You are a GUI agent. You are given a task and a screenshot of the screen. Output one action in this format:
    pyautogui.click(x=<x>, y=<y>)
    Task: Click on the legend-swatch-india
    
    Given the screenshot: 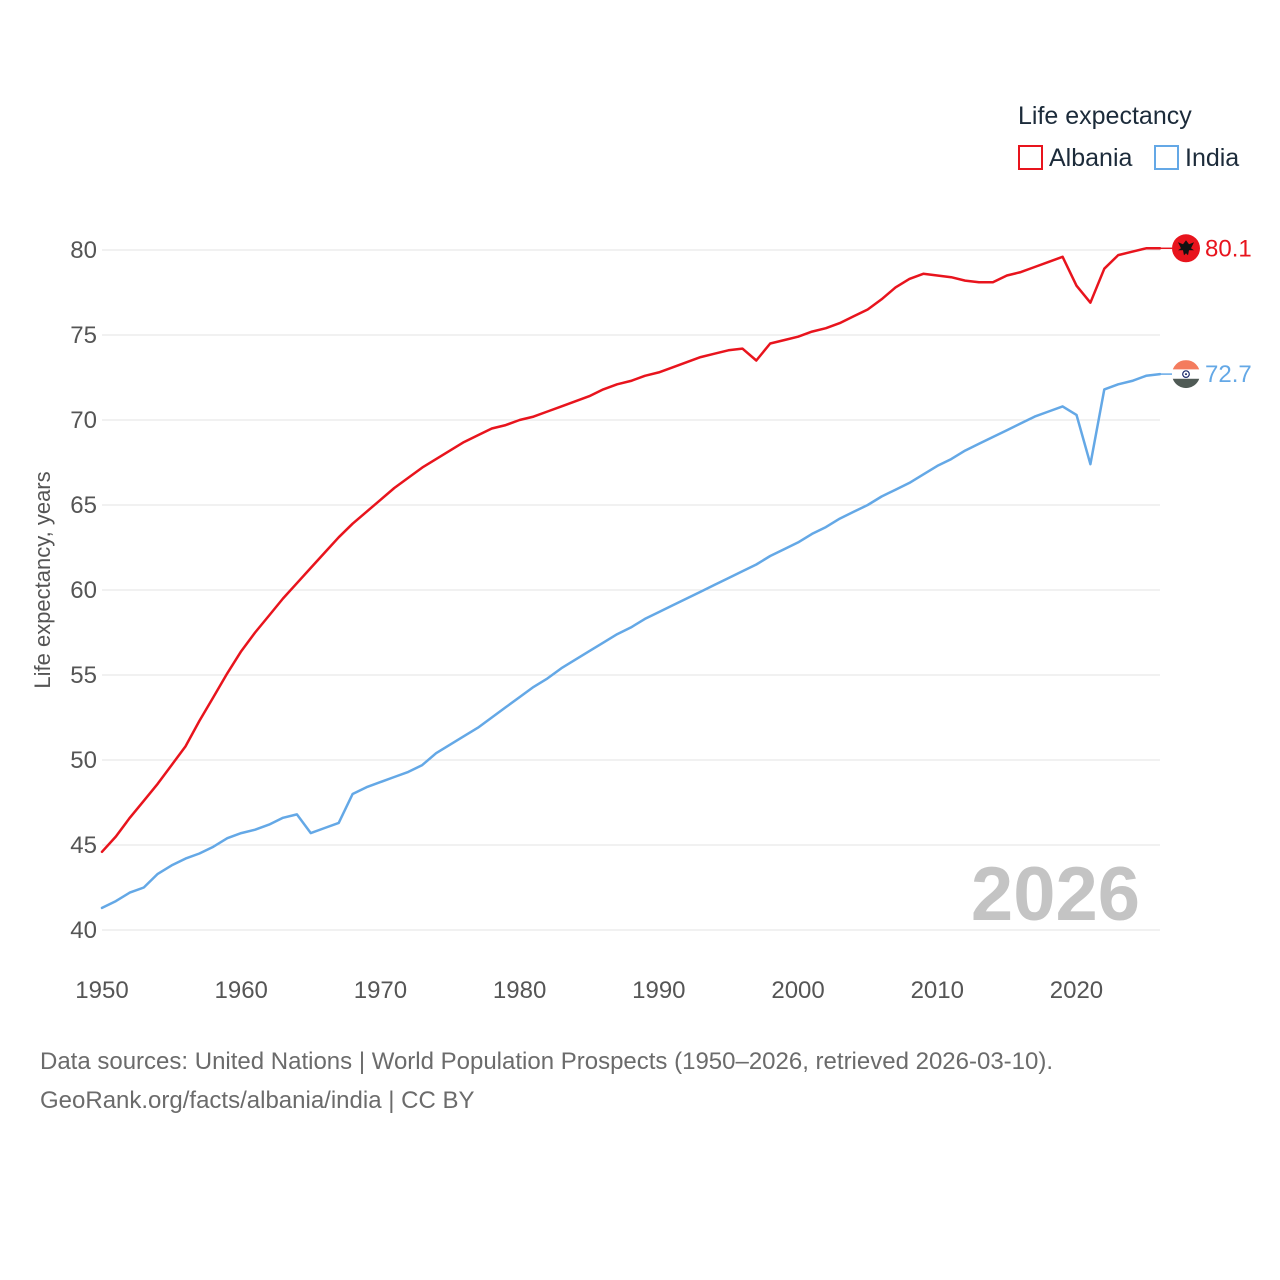 What is the action you would take?
    pyautogui.click(x=1166, y=157)
    